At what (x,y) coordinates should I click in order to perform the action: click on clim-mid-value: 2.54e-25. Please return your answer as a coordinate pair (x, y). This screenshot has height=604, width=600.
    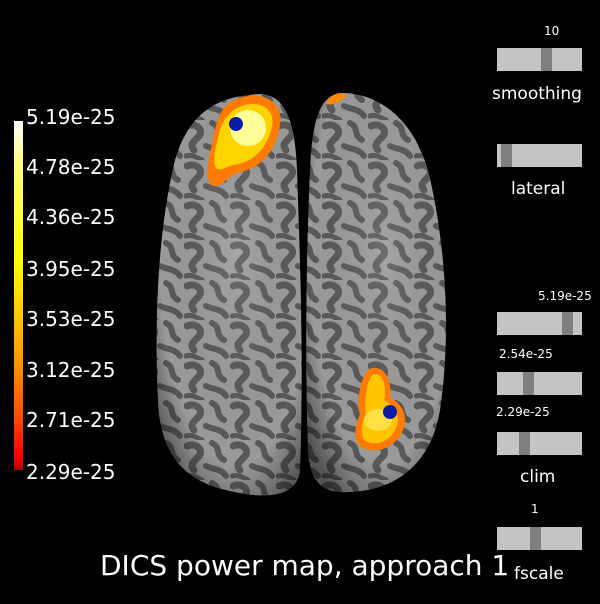
    Looking at the image, I should click on (526, 354).